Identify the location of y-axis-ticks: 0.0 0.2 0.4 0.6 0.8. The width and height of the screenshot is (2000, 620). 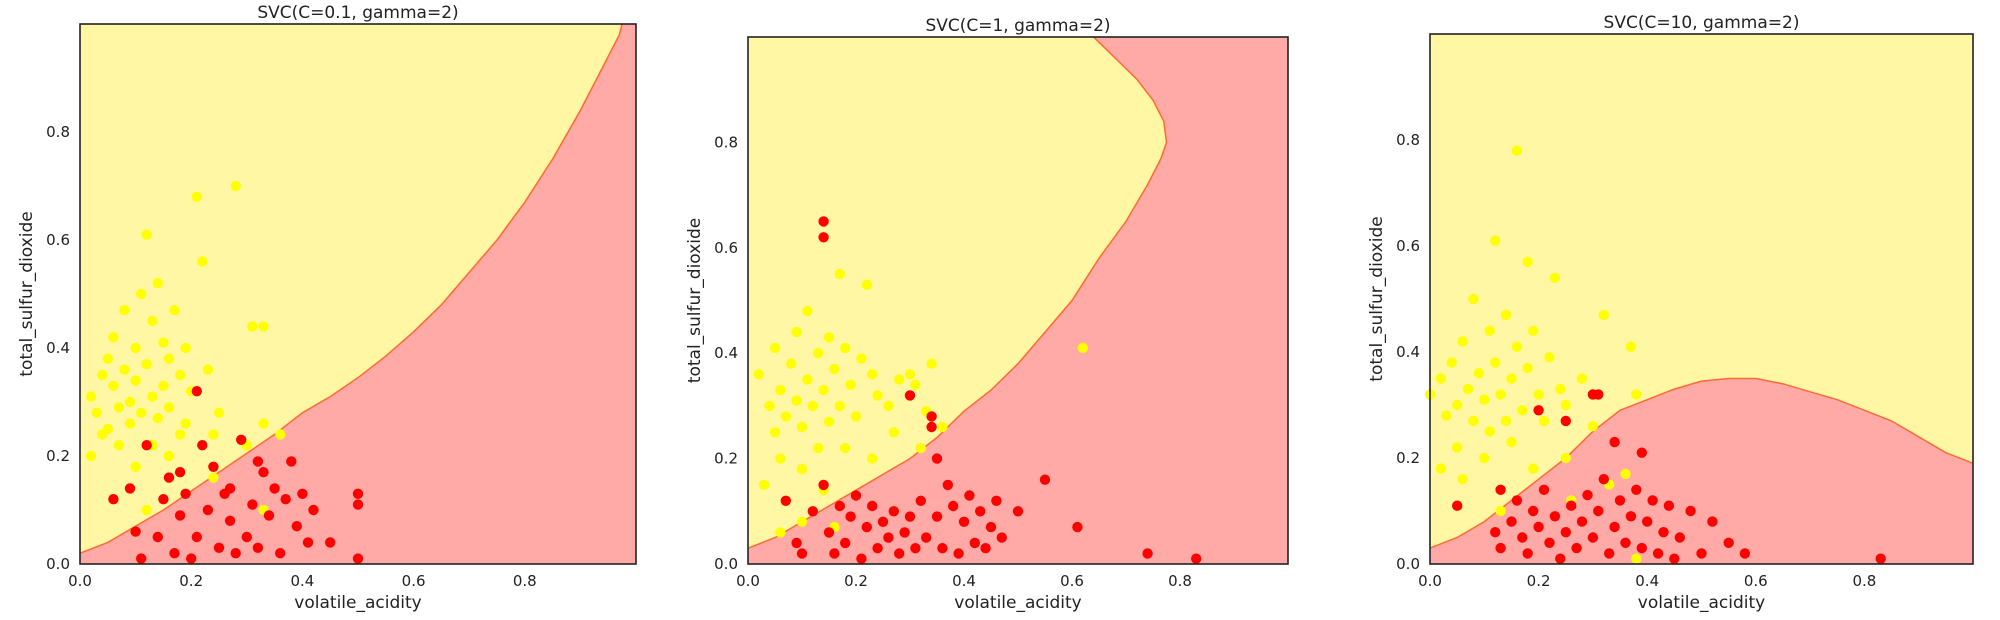
(726, 353).